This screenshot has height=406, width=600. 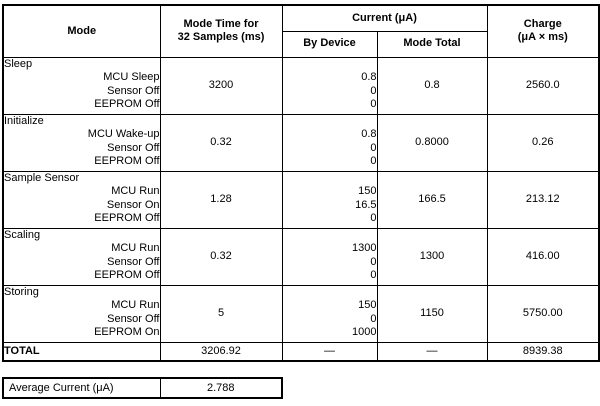 I want to click on header-by-device: By Device, so click(x=329, y=44).